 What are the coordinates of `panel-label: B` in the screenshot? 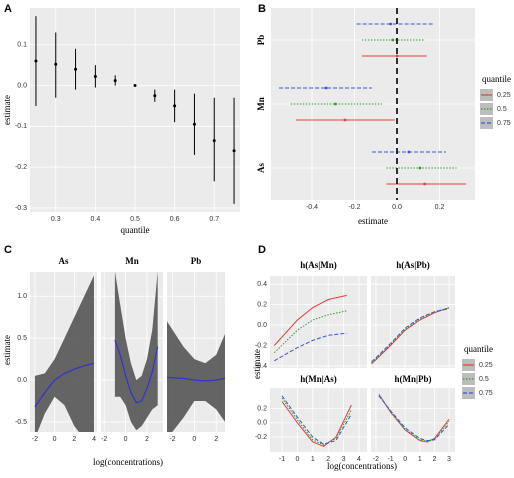 It's located at (262, 9).